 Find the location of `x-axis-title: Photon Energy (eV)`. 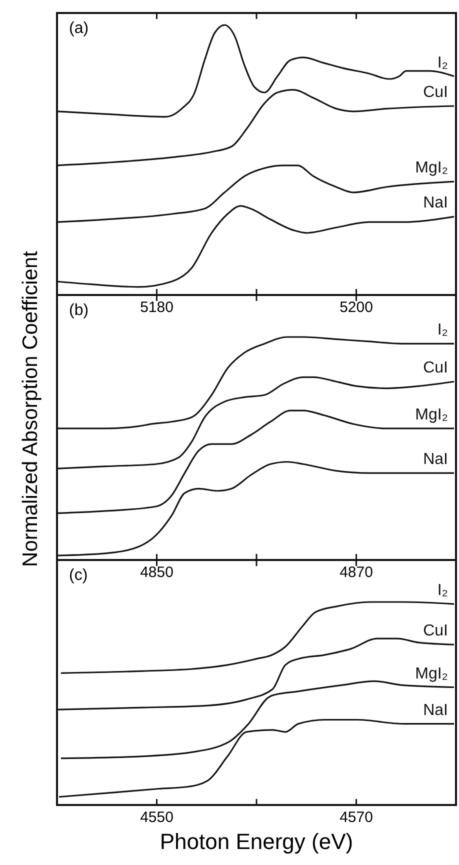

x-axis-title: Photon Energy (eV) is located at coordinates (257, 841).